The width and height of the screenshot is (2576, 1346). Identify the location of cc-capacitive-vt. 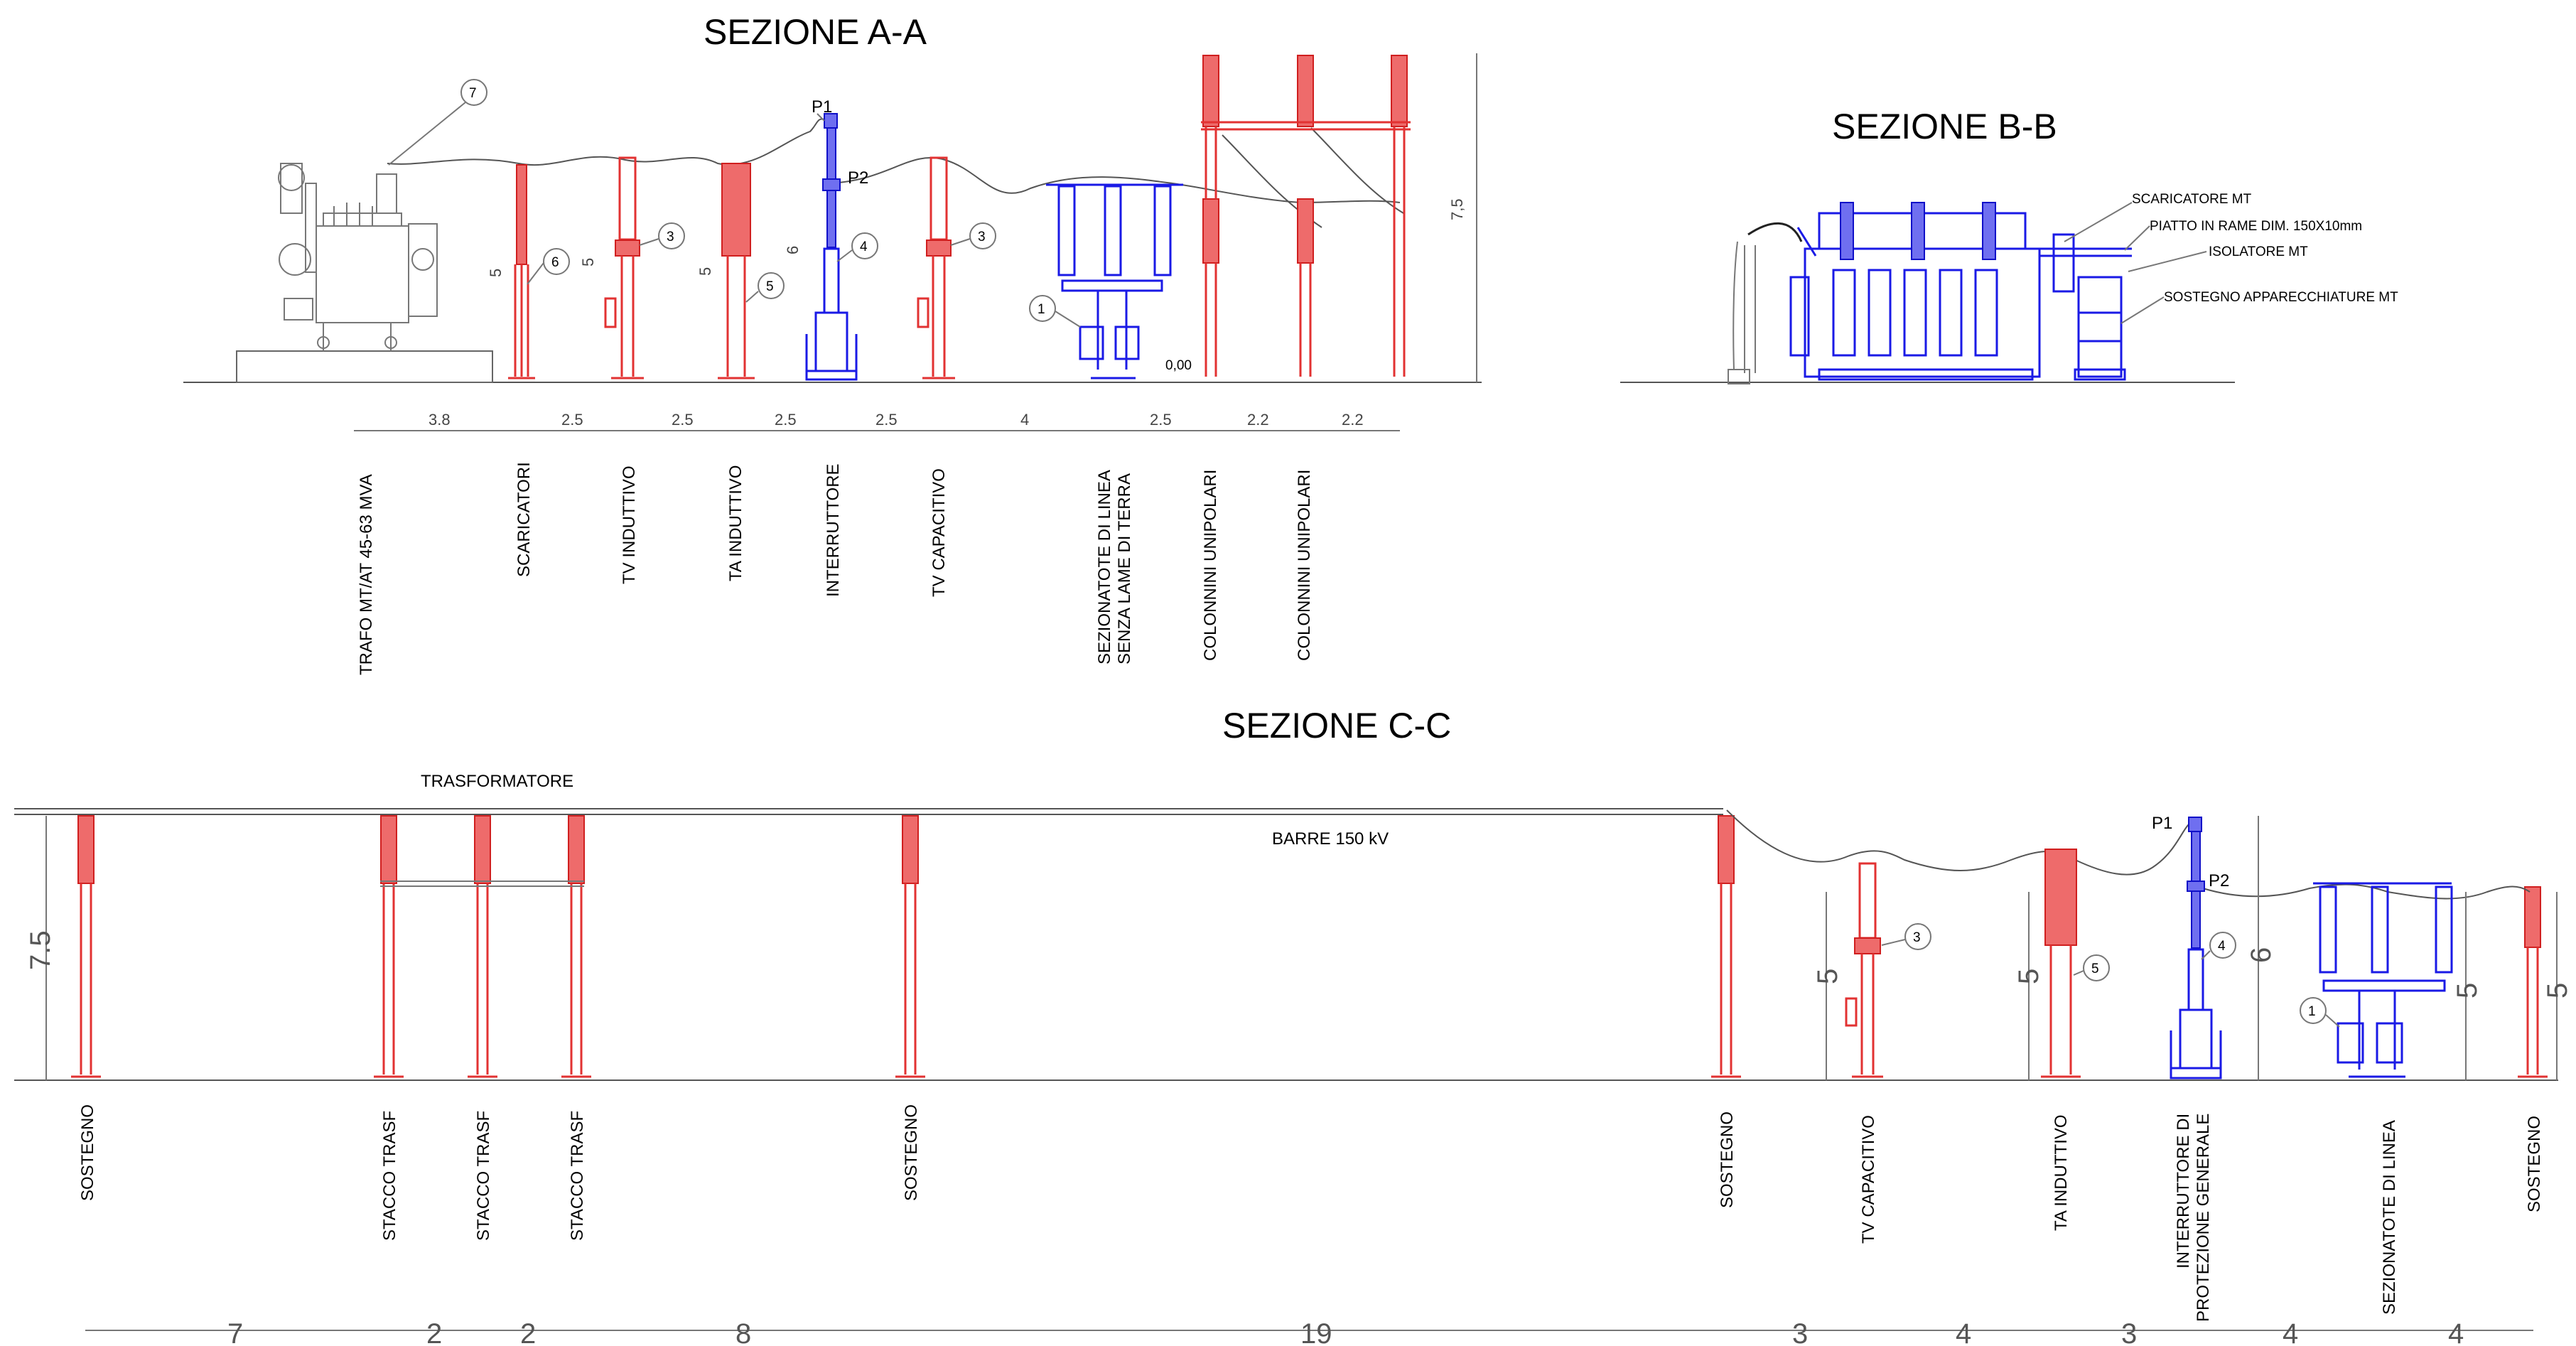
(1864, 970).